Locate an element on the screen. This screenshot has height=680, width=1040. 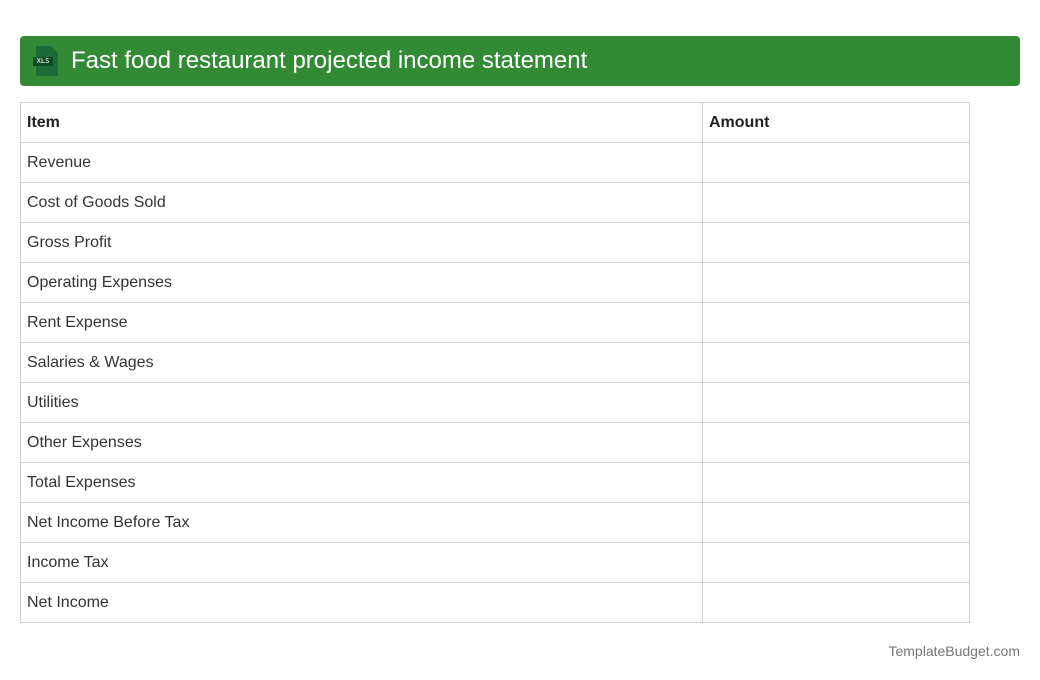
table-row: Net Income Before Tax is located at coordinates (495, 522).